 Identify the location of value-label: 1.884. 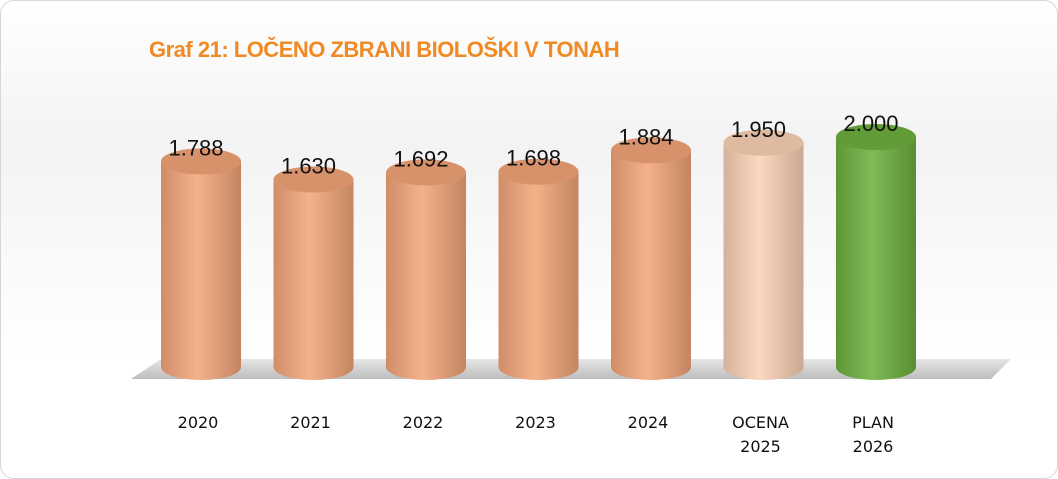
(645, 136).